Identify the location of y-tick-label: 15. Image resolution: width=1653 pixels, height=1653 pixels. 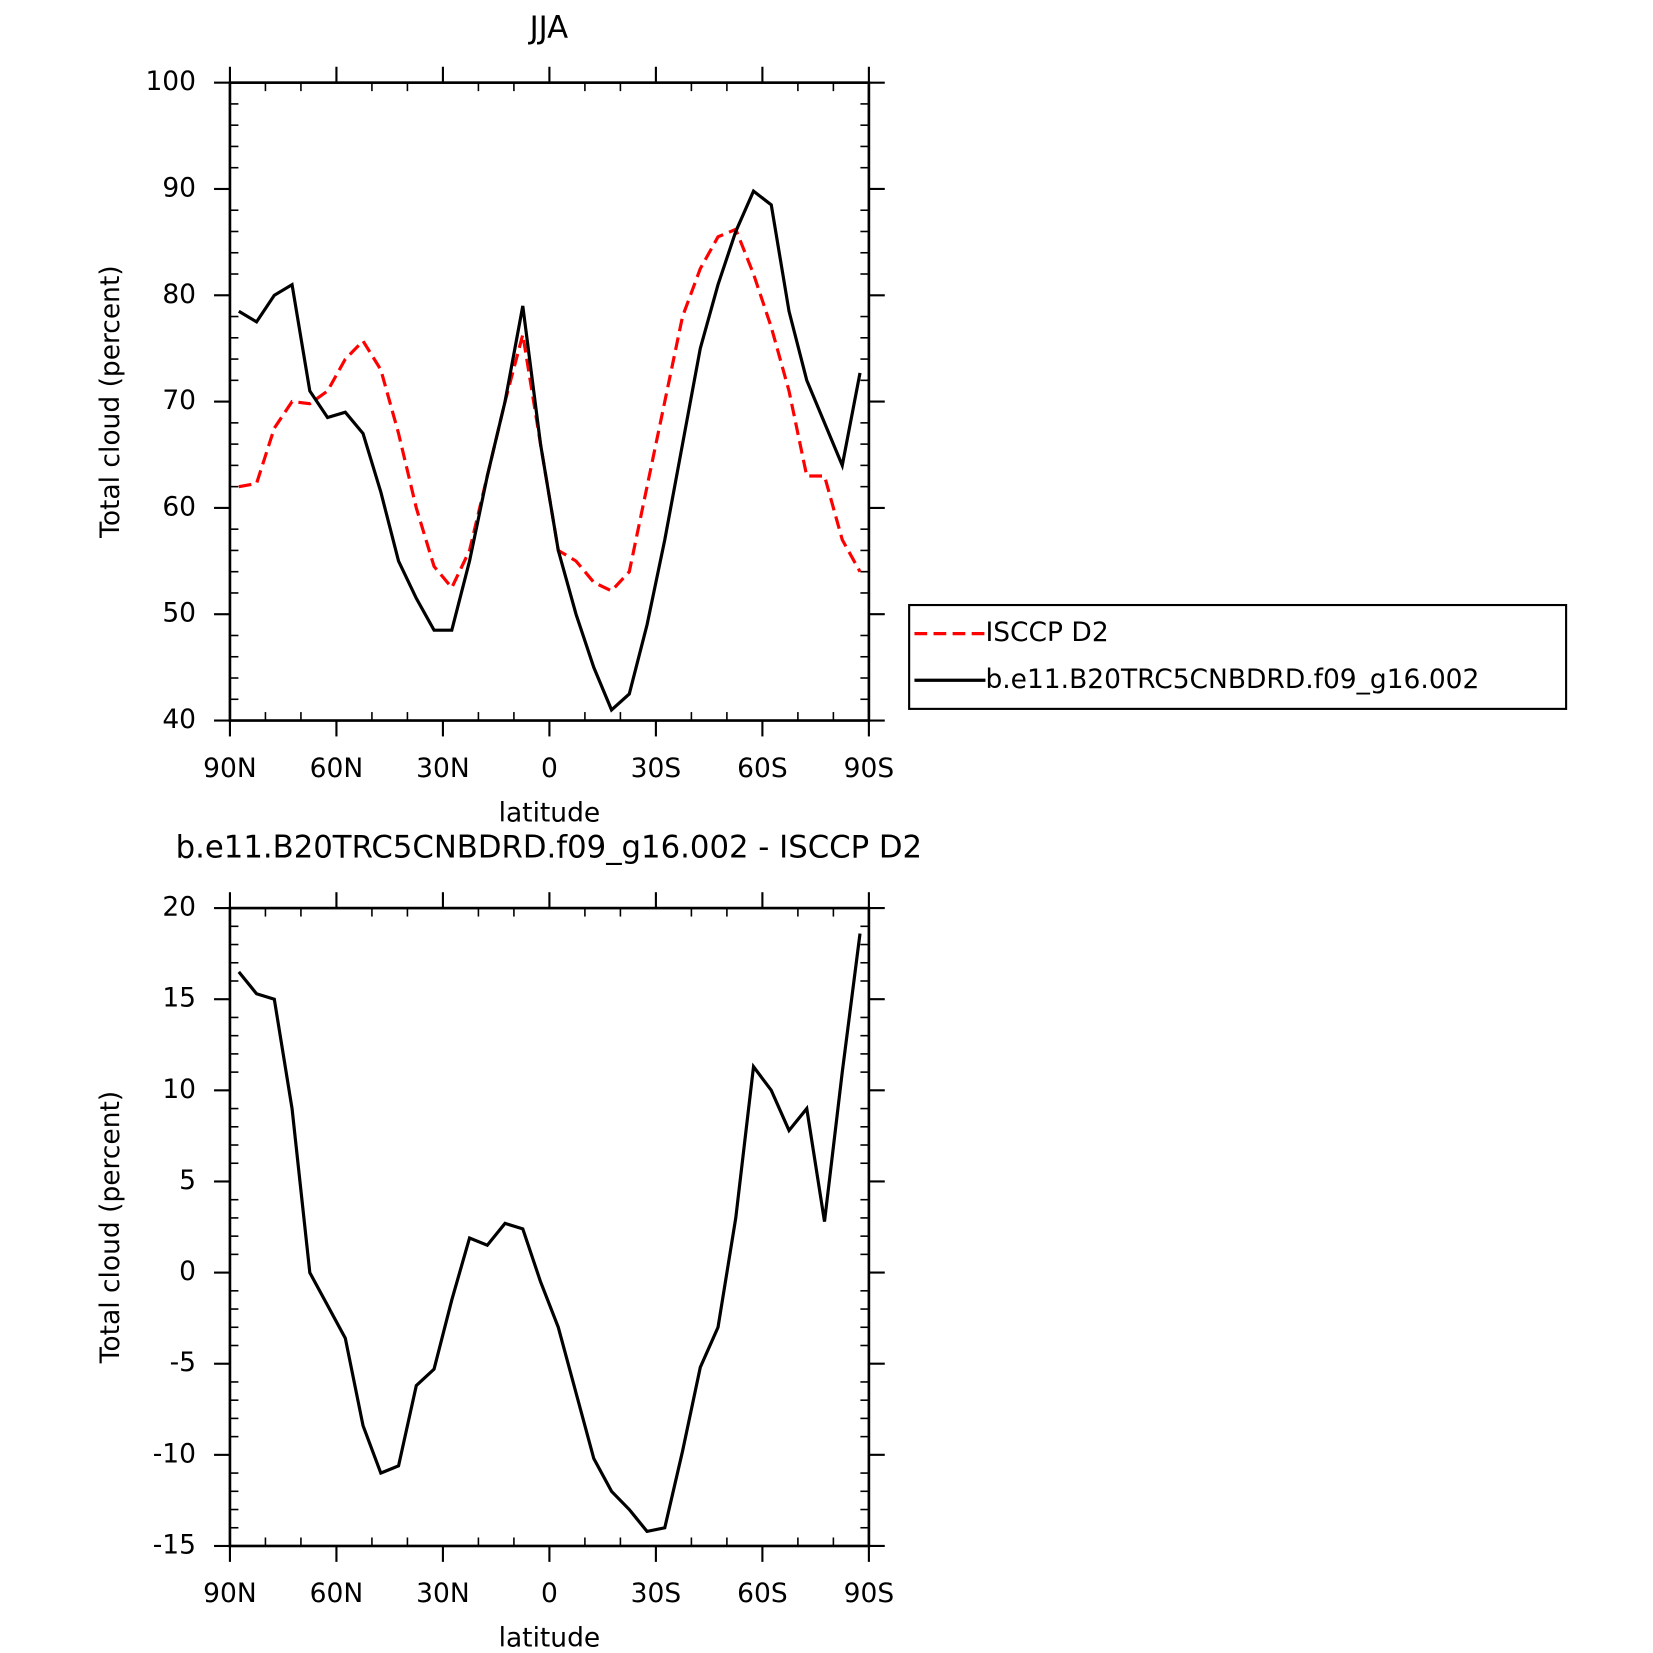
(179, 998).